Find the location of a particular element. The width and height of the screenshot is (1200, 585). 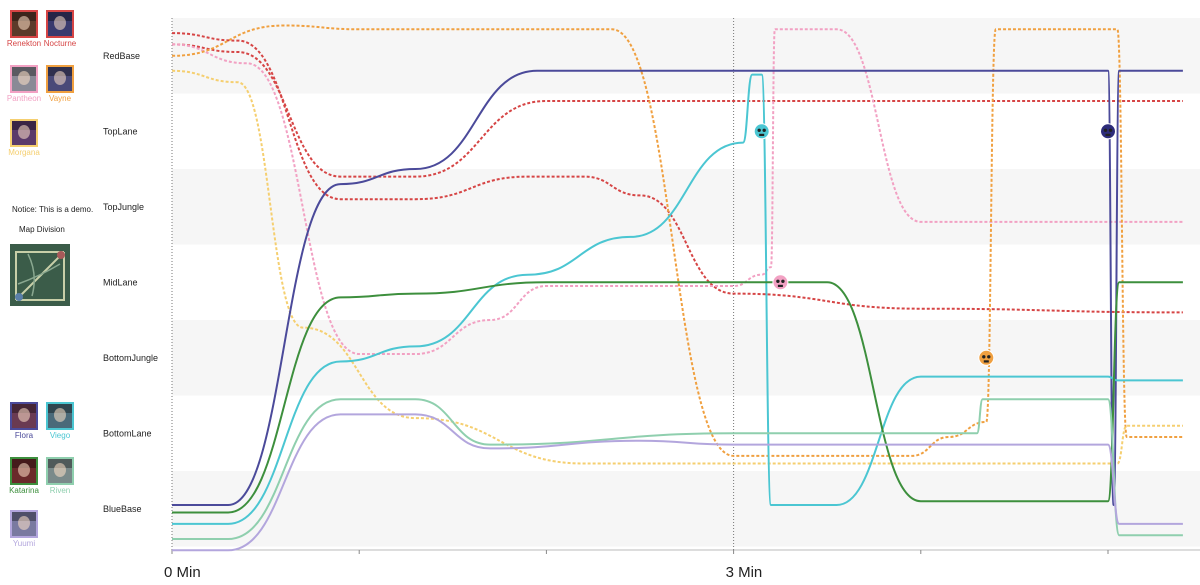

champion-name: Flora is located at coordinates (24, 435).